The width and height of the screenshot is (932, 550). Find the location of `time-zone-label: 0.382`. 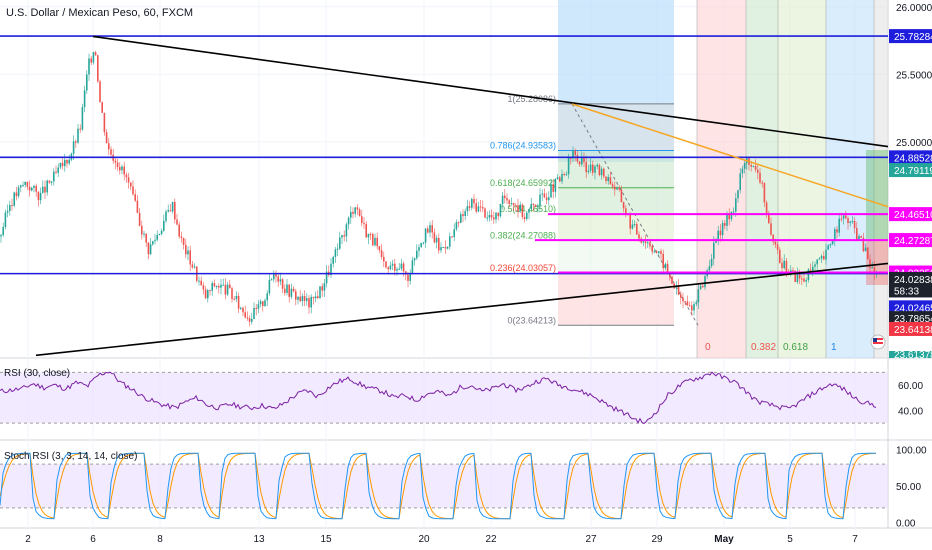

time-zone-label: 0.382 is located at coordinates (763, 347).